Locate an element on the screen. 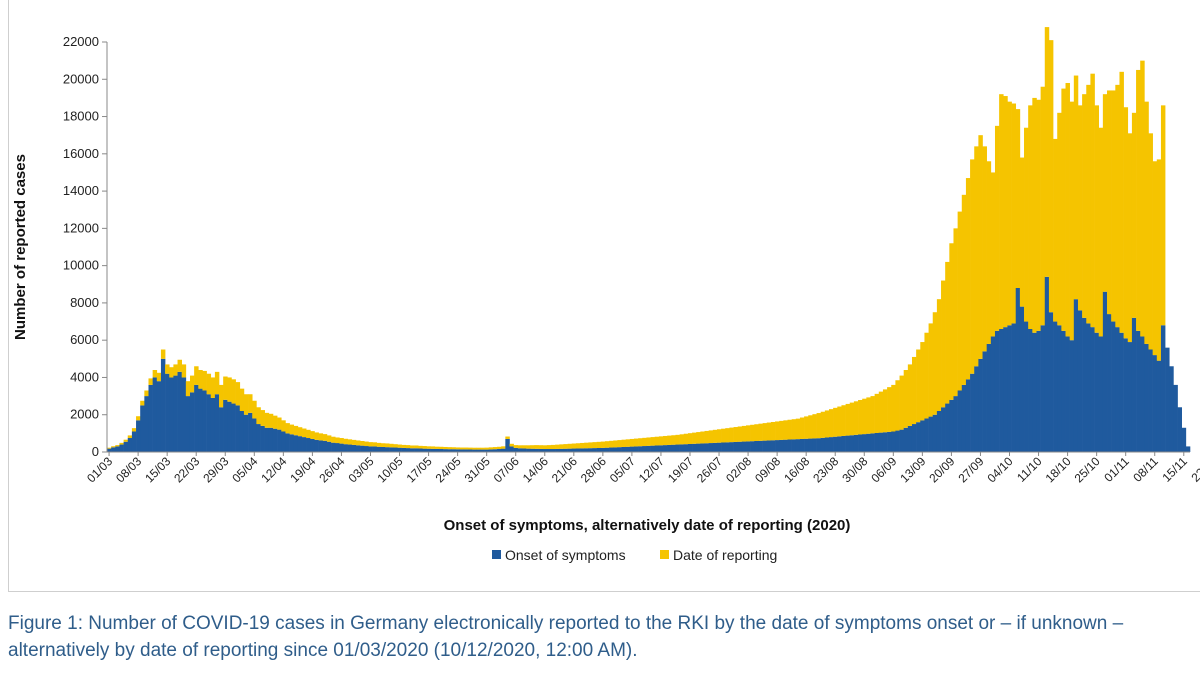 The image size is (1200, 675). x-tick-label: 13/09 is located at coordinates (912, 469).